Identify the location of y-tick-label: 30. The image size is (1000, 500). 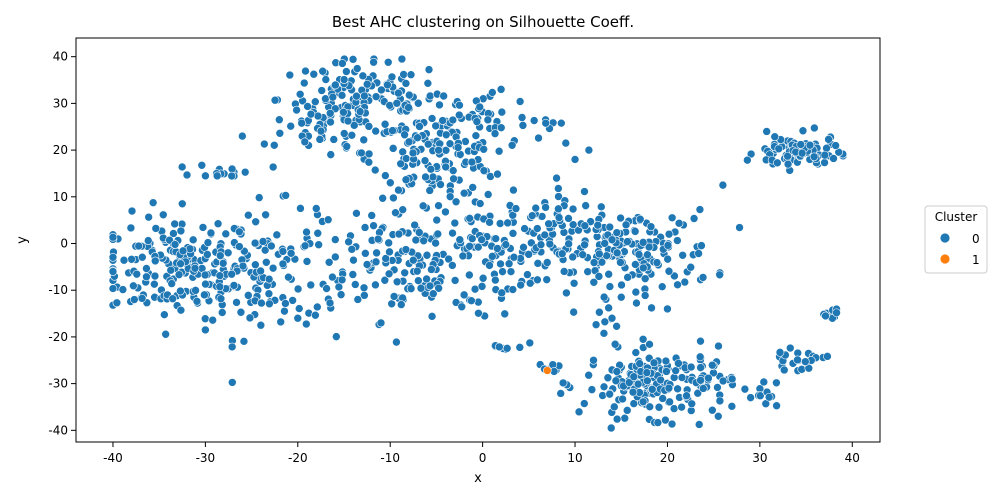
(60, 103).